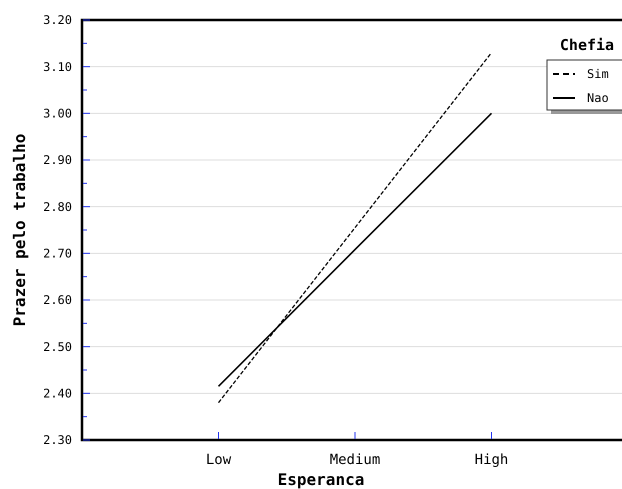 The image size is (622, 489). I want to click on x-tick-label: Medium, so click(355, 460).